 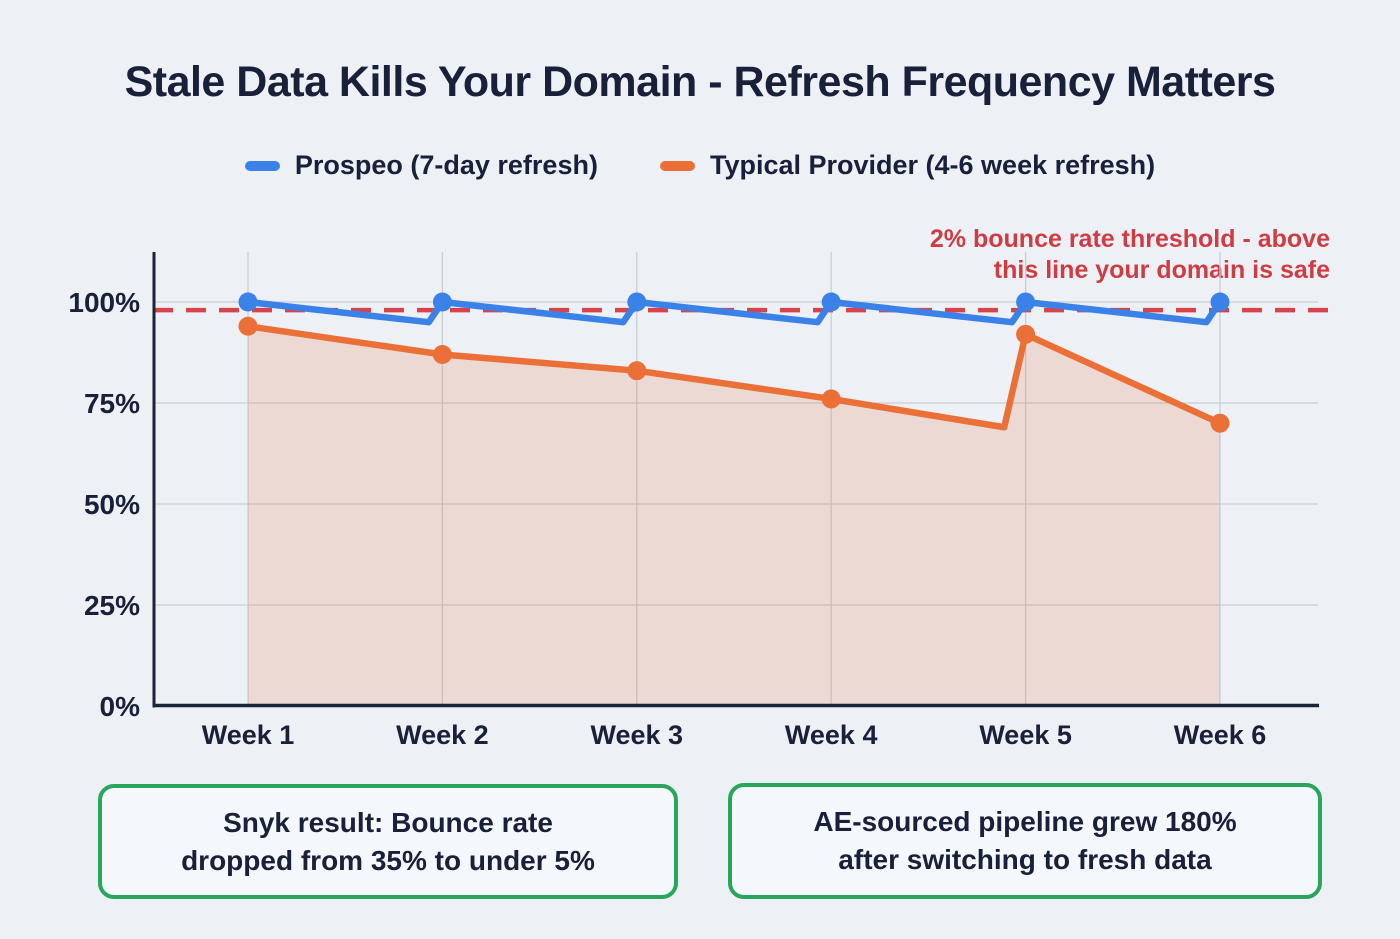 What do you see at coordinates (1025, 735) in the screenshot?
I see `x-axis-week-label: Week 5` at bounding box center [1025, 735].